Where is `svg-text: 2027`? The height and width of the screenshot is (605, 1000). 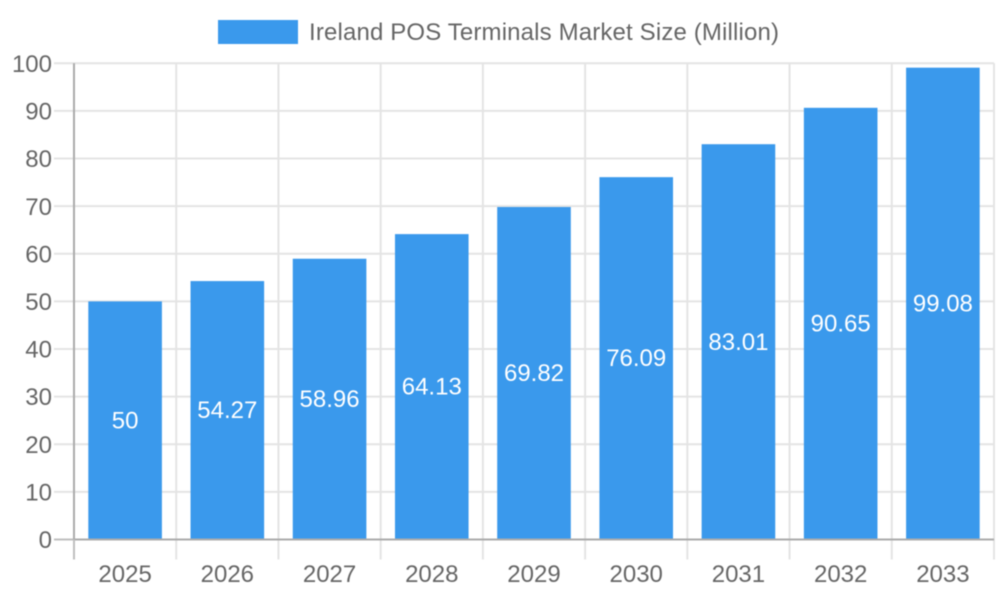 svg-text: 2027 is located at coordinates (329, 574).